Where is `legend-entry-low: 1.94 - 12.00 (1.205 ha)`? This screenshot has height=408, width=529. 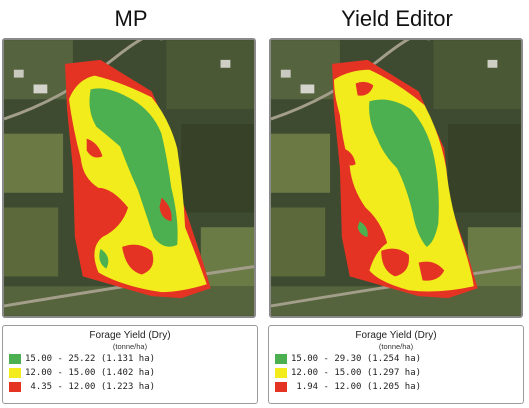
legend-entry-low: 1.94 - 12.00 (1.205 ha) is located at coordinates (348, 387).